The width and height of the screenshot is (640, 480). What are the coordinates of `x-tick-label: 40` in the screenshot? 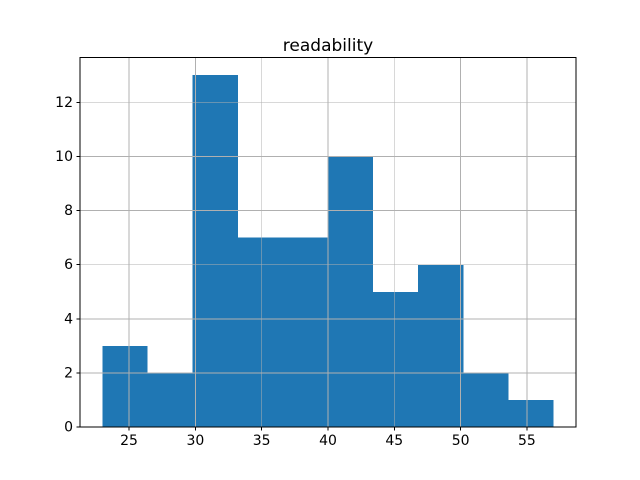 It's located at (328, 441).